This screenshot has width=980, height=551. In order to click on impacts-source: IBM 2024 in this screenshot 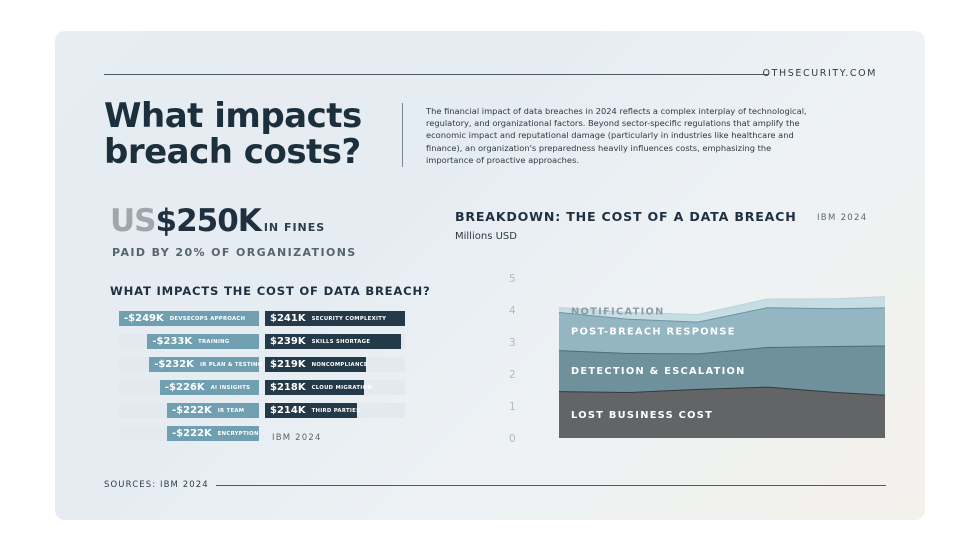, I will do `click(297, 438)`.